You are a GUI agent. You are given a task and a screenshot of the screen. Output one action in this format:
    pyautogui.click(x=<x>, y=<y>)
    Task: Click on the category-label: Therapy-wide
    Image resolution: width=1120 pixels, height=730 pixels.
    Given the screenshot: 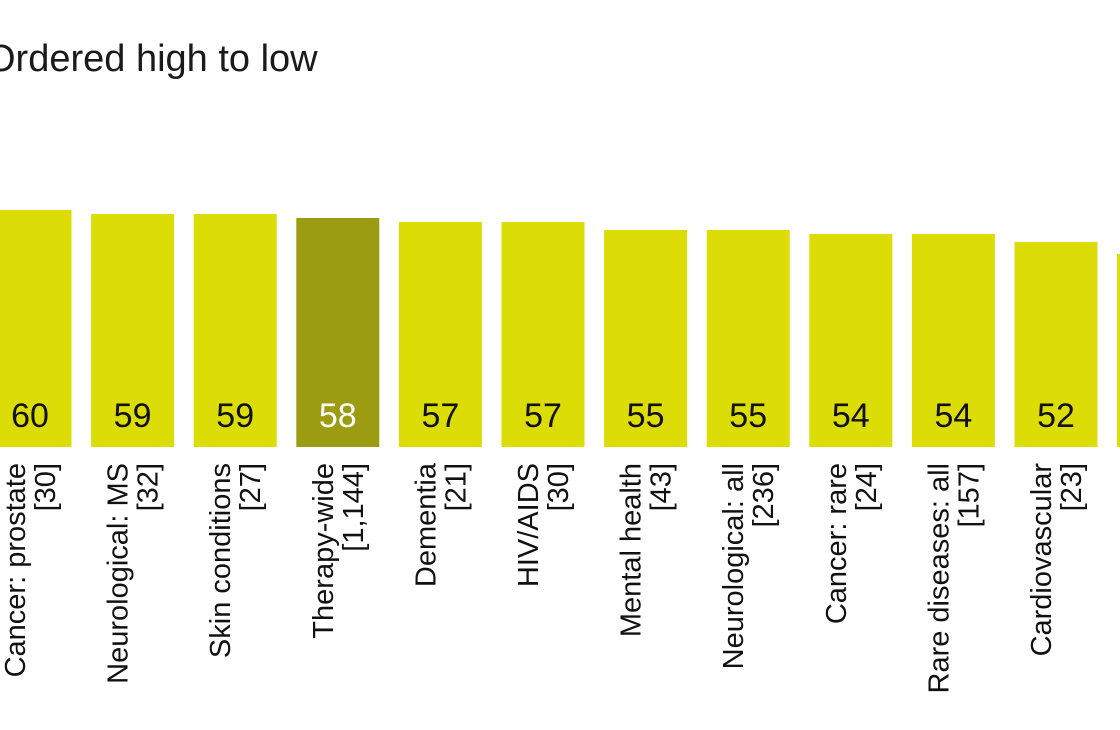 What is the action you would take?
    pyautogui.click(x=324, y=551)
    